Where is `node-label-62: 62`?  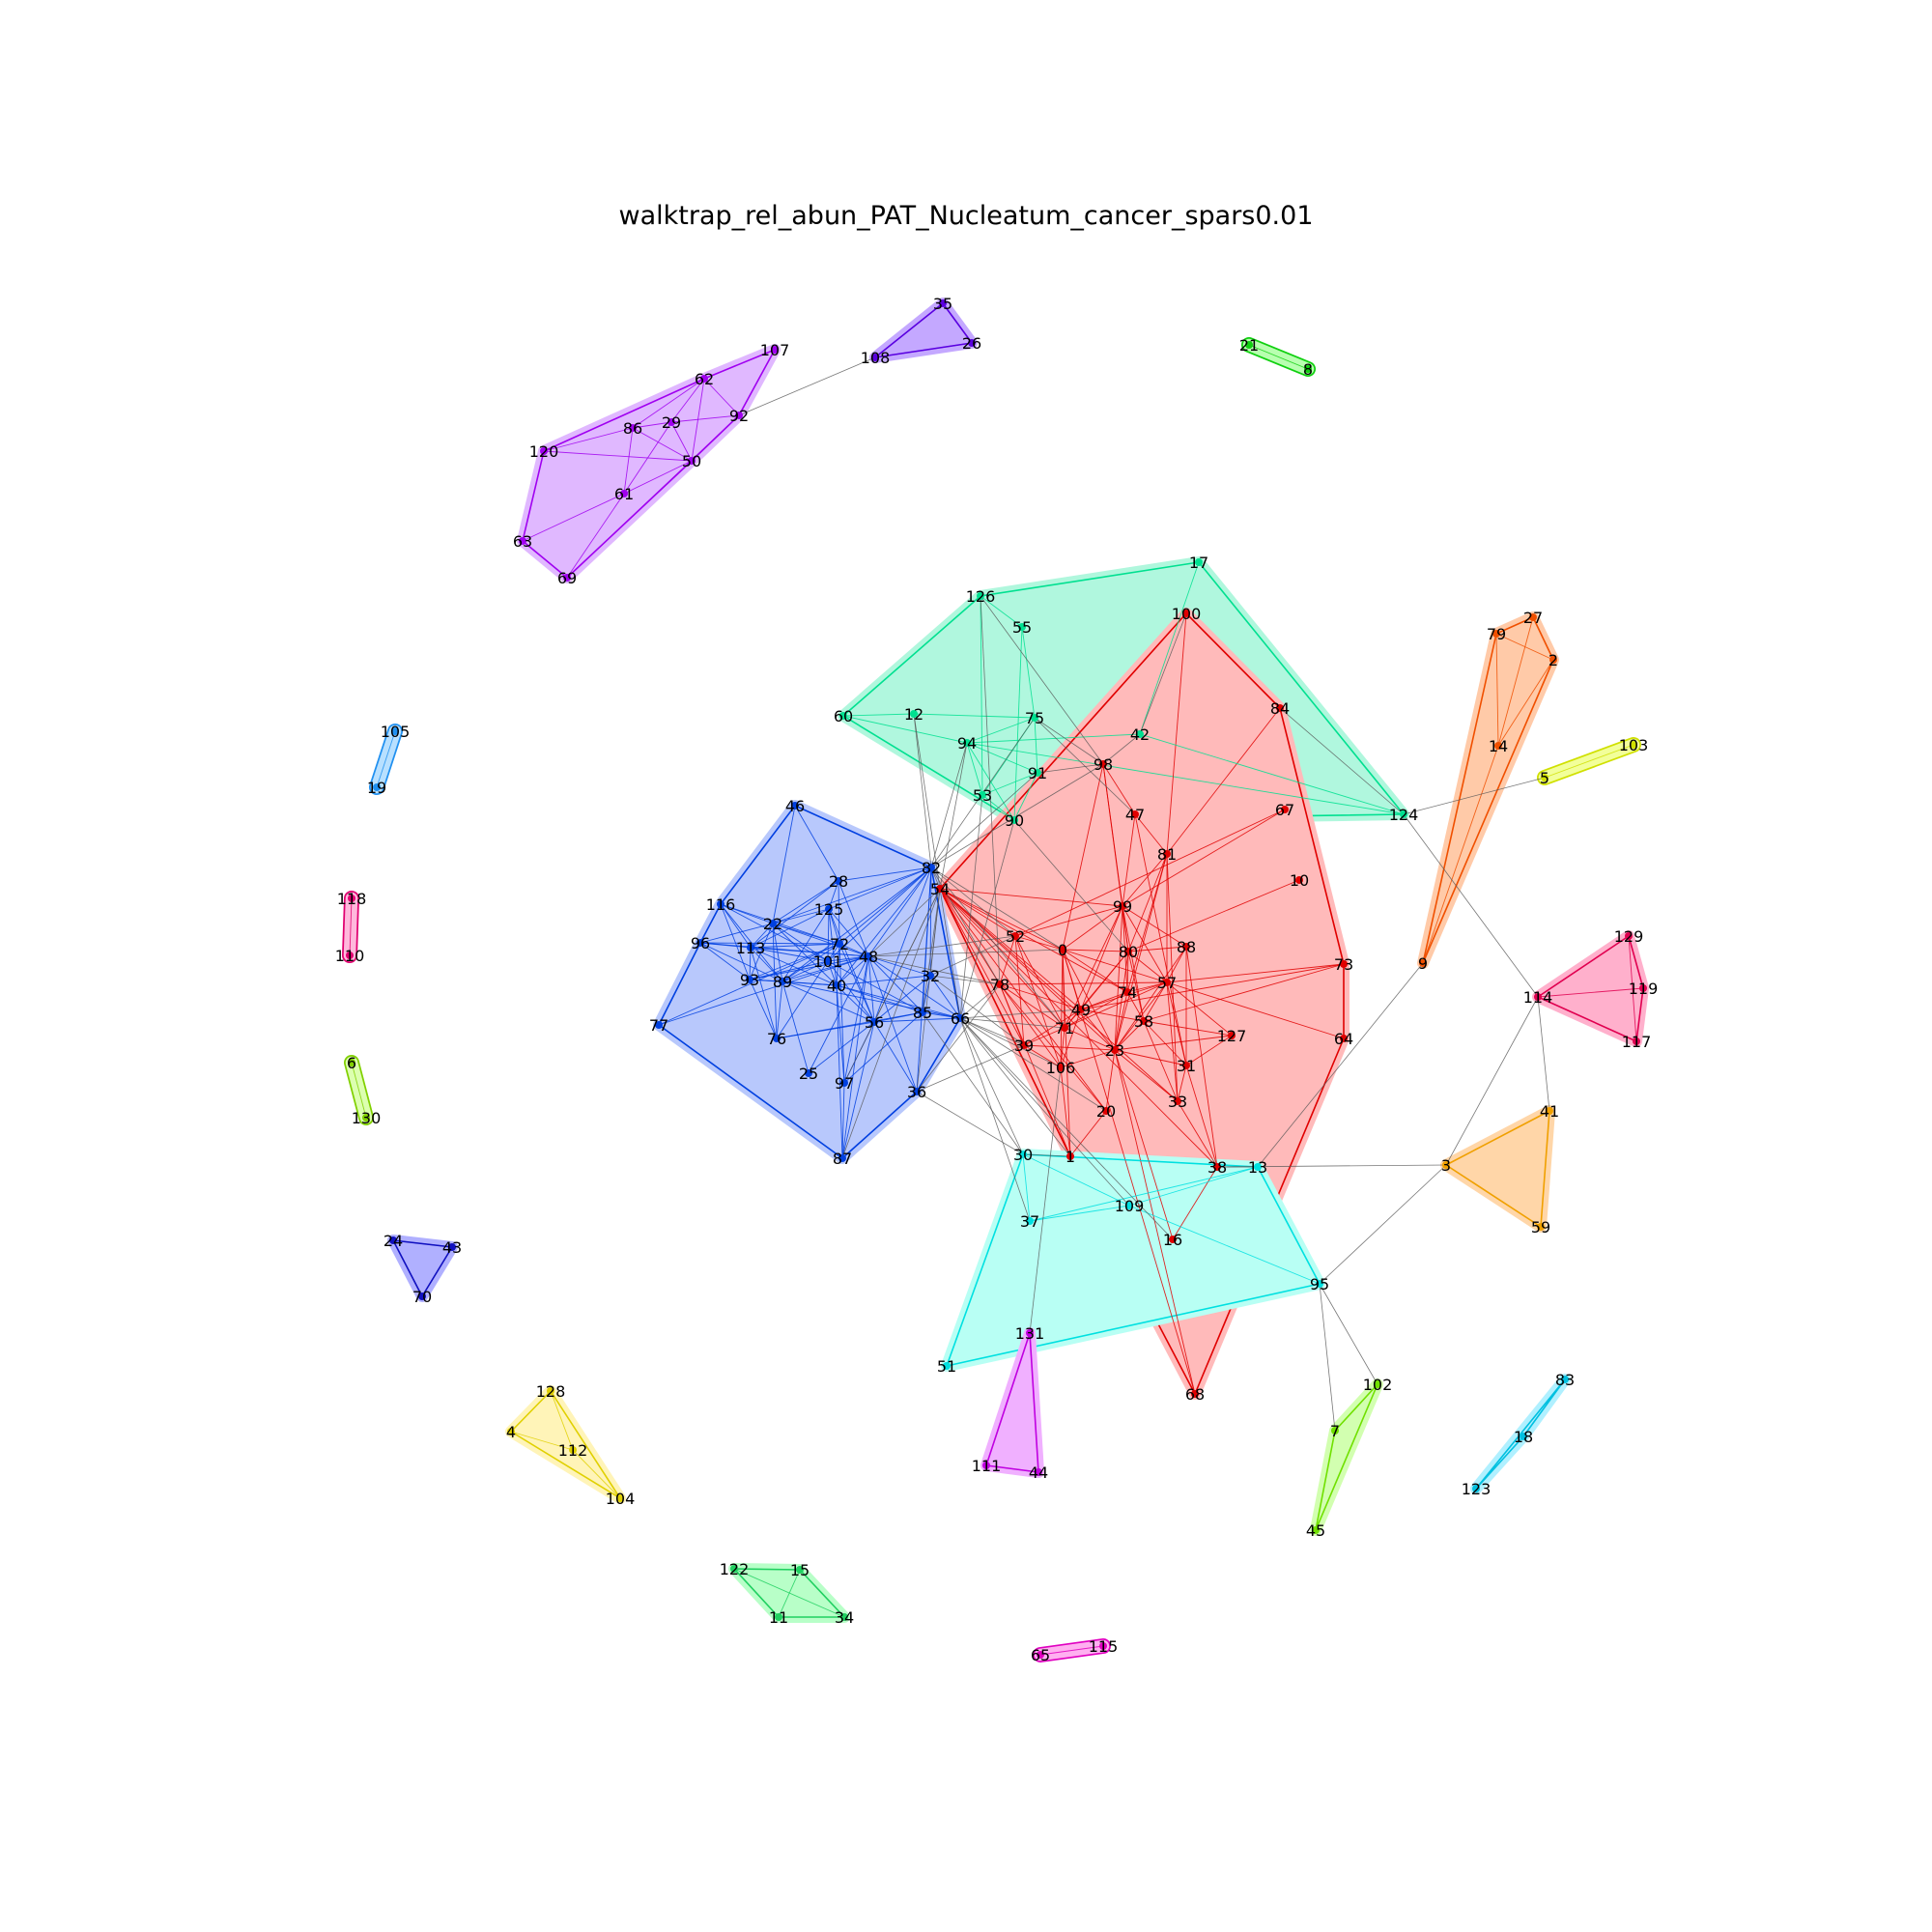
node-label-62: 62 is located at coordinates (704, 379).